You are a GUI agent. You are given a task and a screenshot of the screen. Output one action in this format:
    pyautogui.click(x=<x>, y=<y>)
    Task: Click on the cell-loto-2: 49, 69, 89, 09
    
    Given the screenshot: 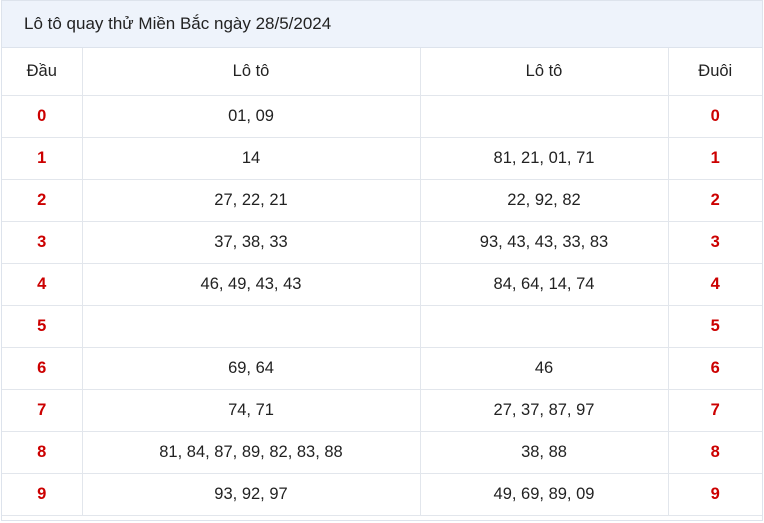 What is the action you would take?
    pyautogui.click(x=544, y=494)
    